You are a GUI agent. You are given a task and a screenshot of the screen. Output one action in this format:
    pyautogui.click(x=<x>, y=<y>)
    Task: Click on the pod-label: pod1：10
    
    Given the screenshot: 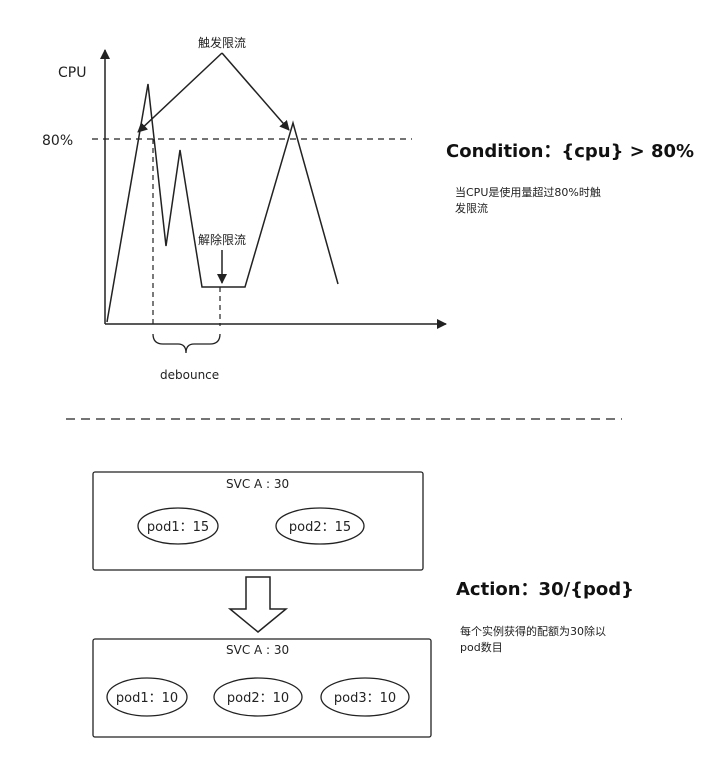 What is the action you would take?
    pyautogui.click(x=147, y=698)
    